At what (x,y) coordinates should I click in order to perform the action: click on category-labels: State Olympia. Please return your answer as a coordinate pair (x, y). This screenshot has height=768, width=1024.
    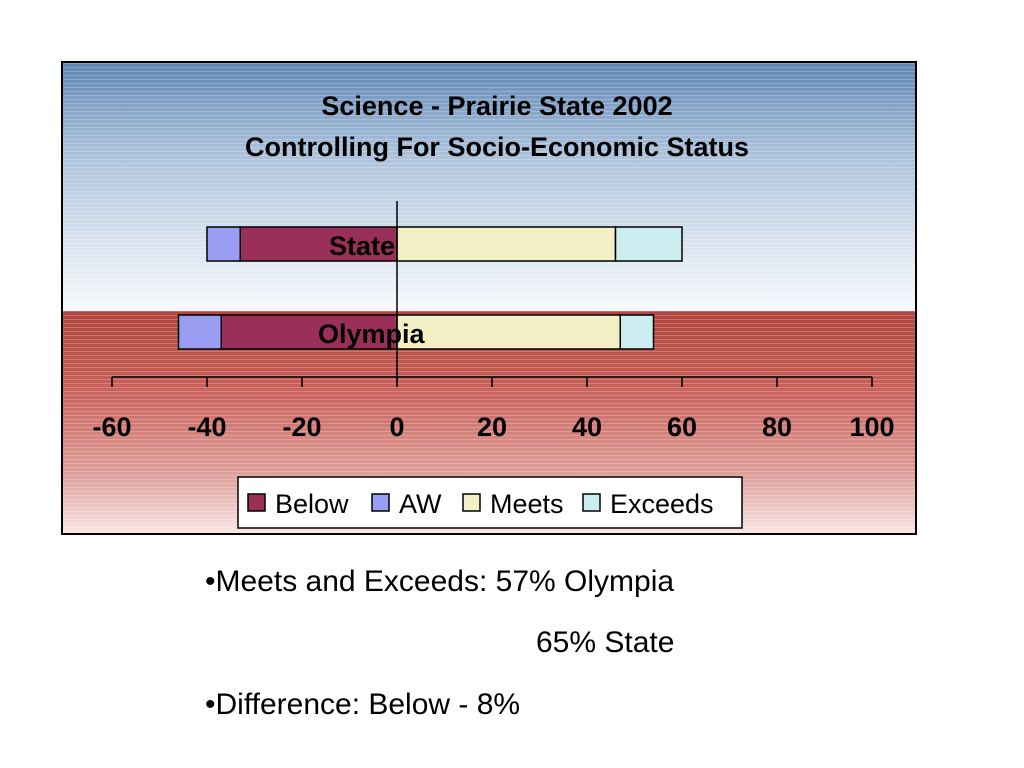
    Looking at the image, I should click on (372, 290).